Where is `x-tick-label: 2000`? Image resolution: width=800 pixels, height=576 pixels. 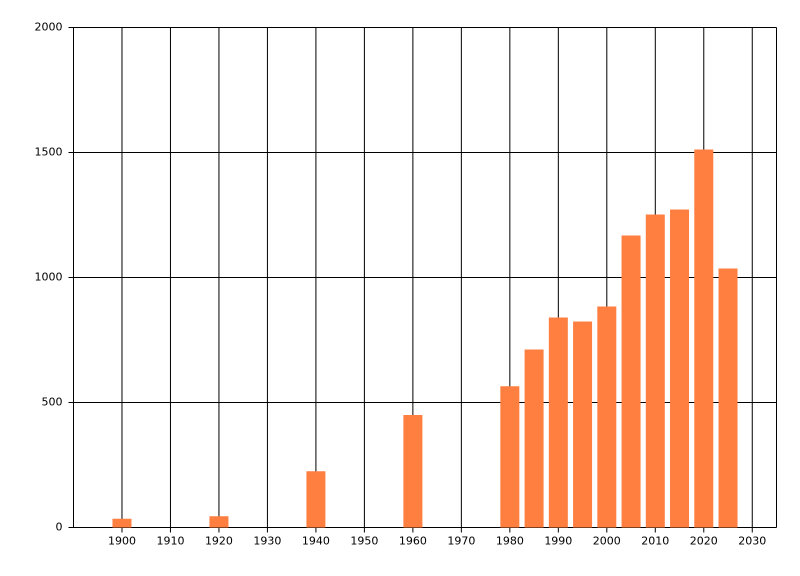 x-tick-label: 2000 is located at coordinates (607, 541).